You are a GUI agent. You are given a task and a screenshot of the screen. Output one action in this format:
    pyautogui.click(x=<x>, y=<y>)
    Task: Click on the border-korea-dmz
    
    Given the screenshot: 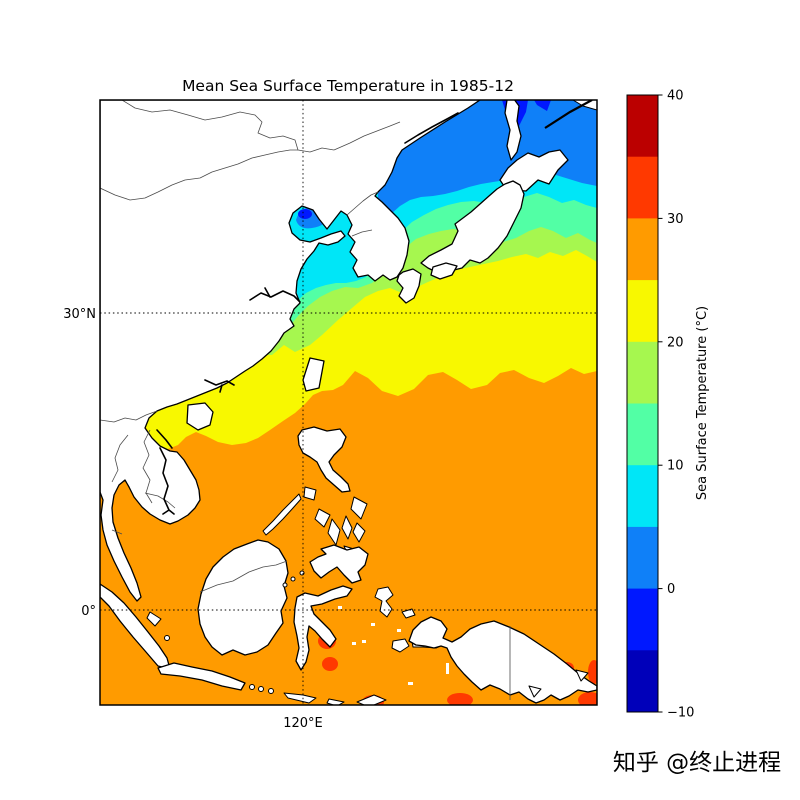 What is the action you would take?
    pyautogui.click(x=362, y=233)
    